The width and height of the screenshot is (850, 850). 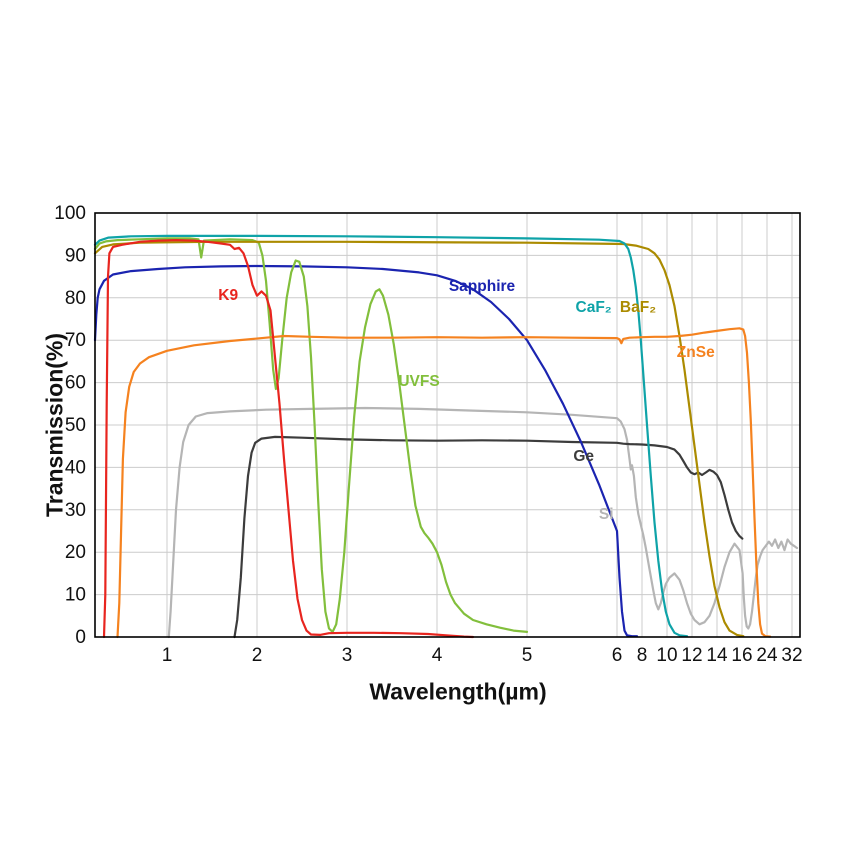 I want to click on y-tick-label-100: 100, so click(x=70, y=213).